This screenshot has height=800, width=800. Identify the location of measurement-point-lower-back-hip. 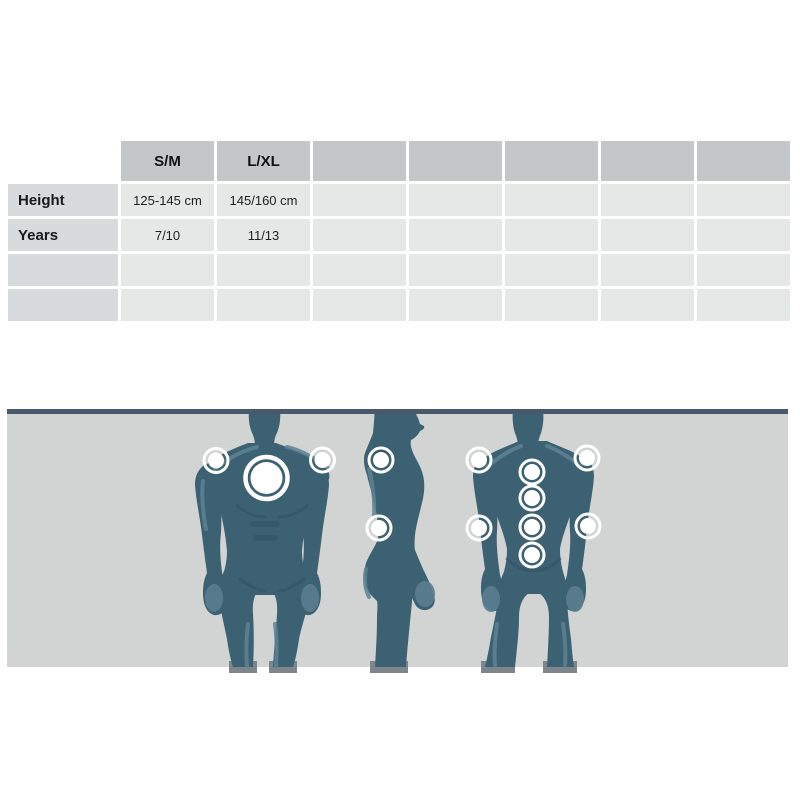
(379, 528).